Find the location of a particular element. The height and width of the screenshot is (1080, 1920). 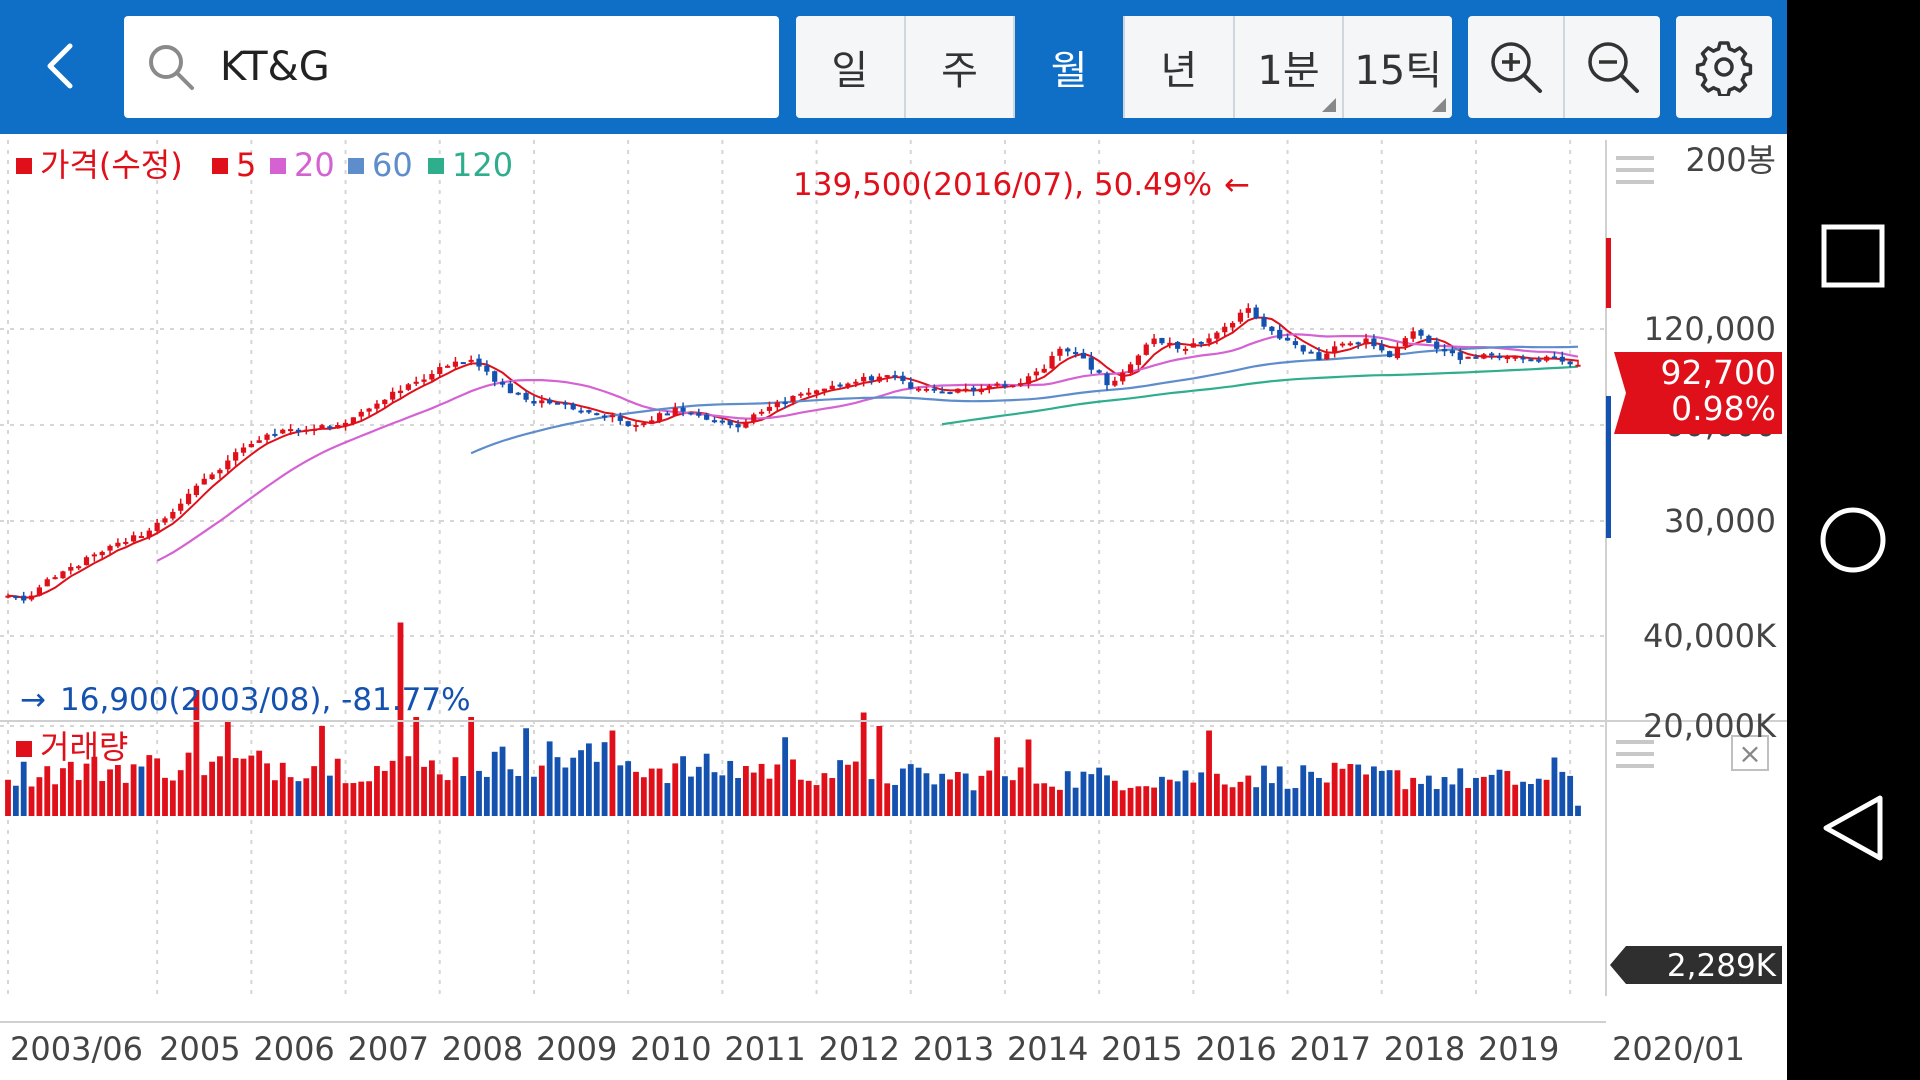

search-box is located at coordinates (451, 67).